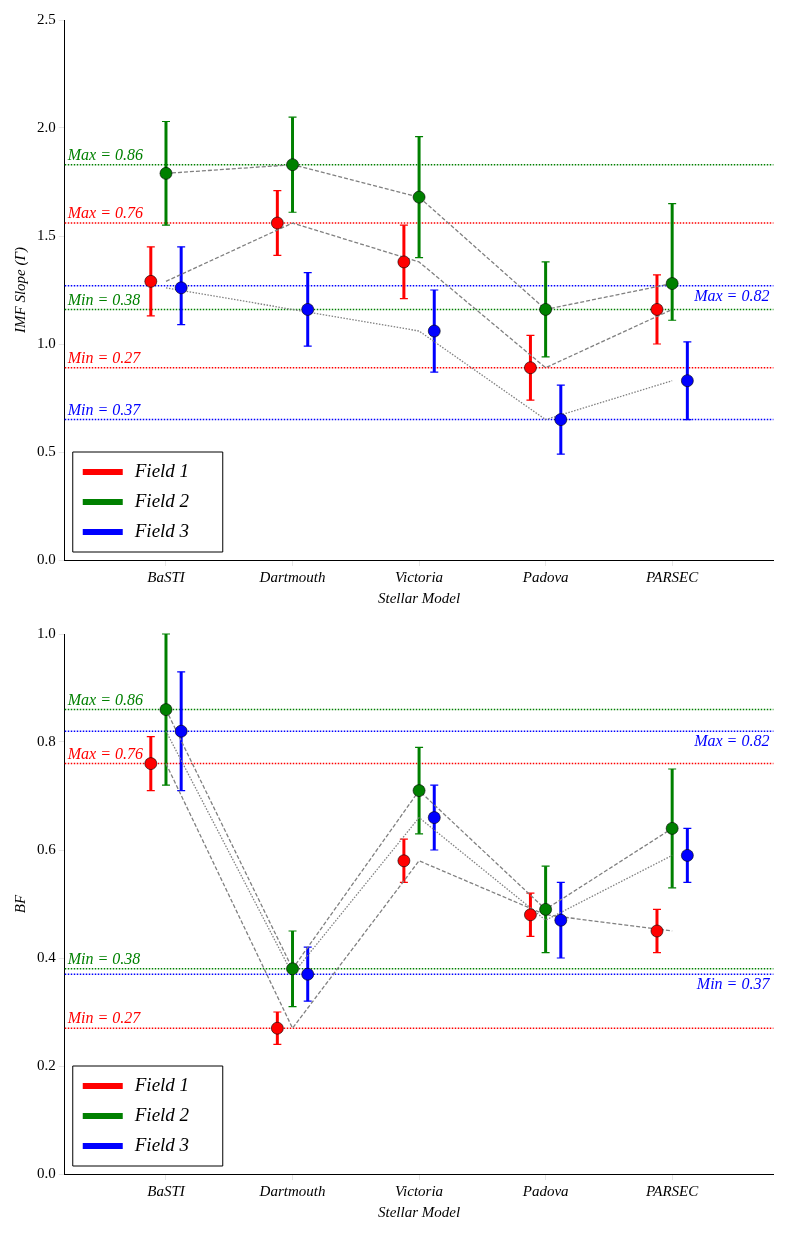 This screenshot has width=788, height=1256. Describe the element at coordinates (104, 409) in the screenshot. I see `annotation: Min = 0.37` at that location.